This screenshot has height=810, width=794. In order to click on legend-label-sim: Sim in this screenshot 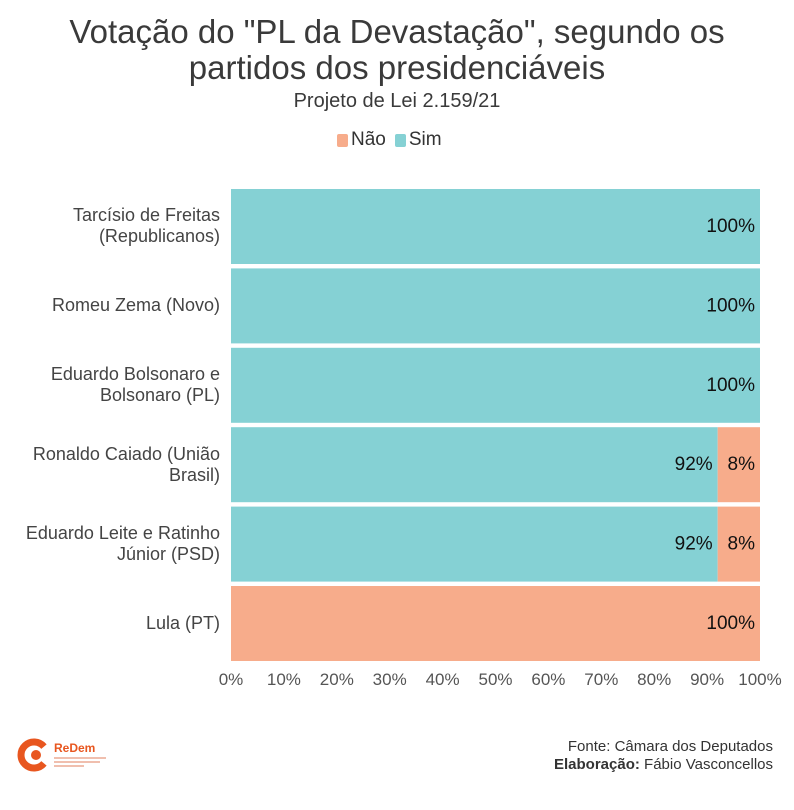, I will do `click(425, 139)`.